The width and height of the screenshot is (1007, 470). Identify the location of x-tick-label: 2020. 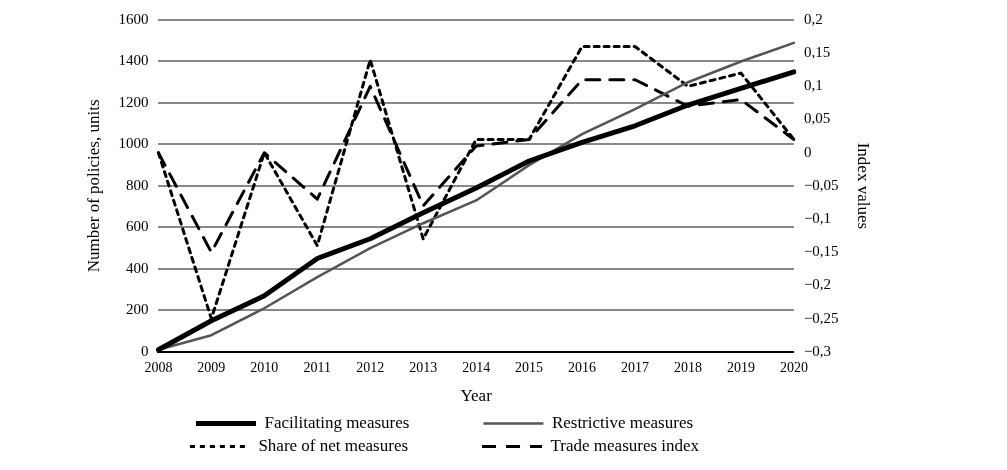
(793, 367).